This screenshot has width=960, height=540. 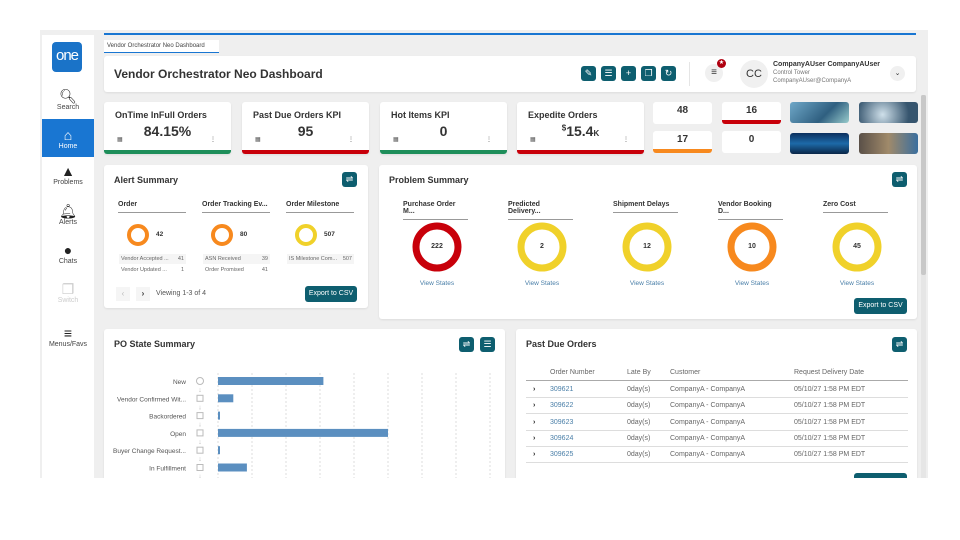 What do you see at coordinates (819, 143) in the screenshot?
I see `image-tile-globe` at bounding box center [819, 143].